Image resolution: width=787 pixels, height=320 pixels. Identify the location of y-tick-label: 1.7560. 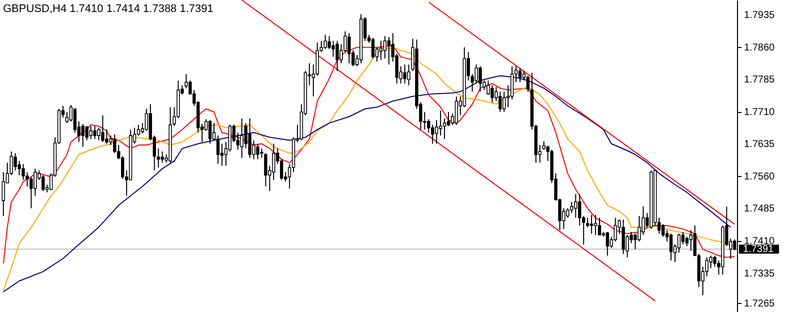
(760, 176).